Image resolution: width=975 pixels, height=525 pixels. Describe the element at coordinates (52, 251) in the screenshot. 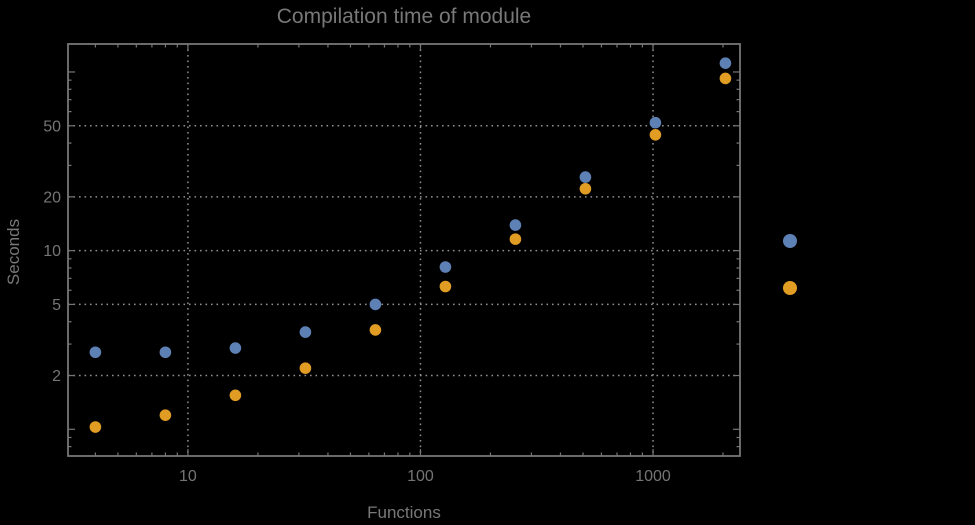

I see `y-tick-label: 10` at that location.